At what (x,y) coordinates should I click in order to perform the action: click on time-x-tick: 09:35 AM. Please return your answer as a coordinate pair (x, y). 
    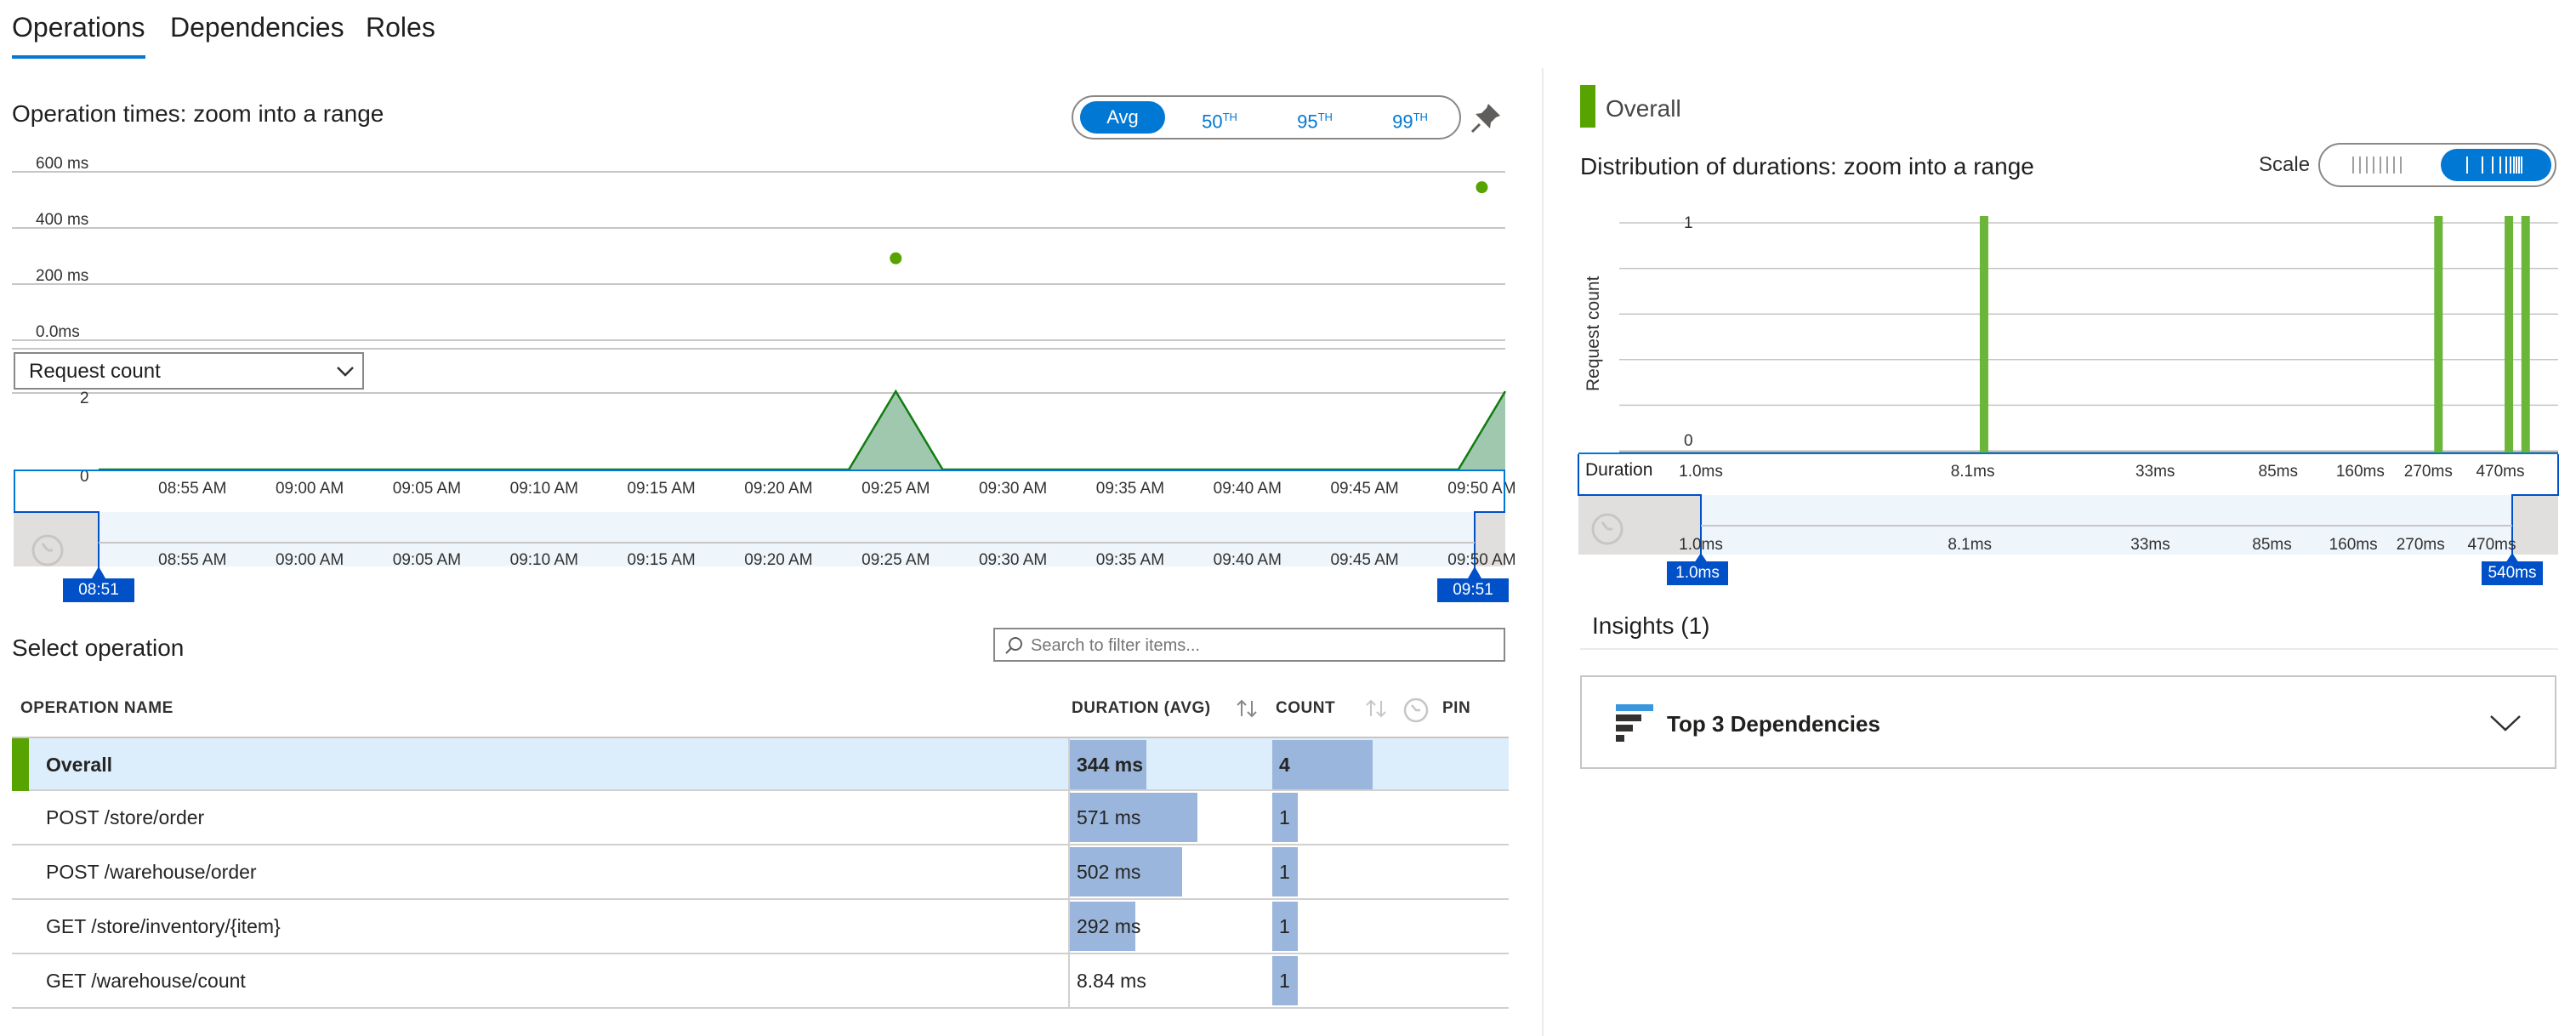
    Looking at the image, I should click on (1130, 489).